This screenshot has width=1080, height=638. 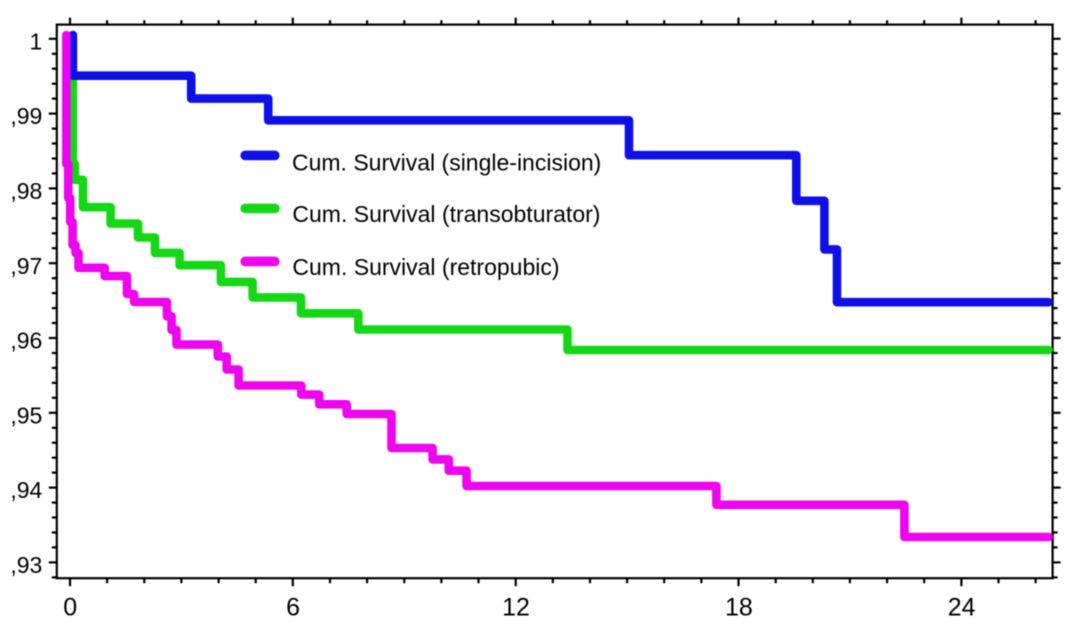 What do you see at coordinates (26, 266) in the screenshot?
I see `svg-text: ,97` at bounding box center [26, 266].